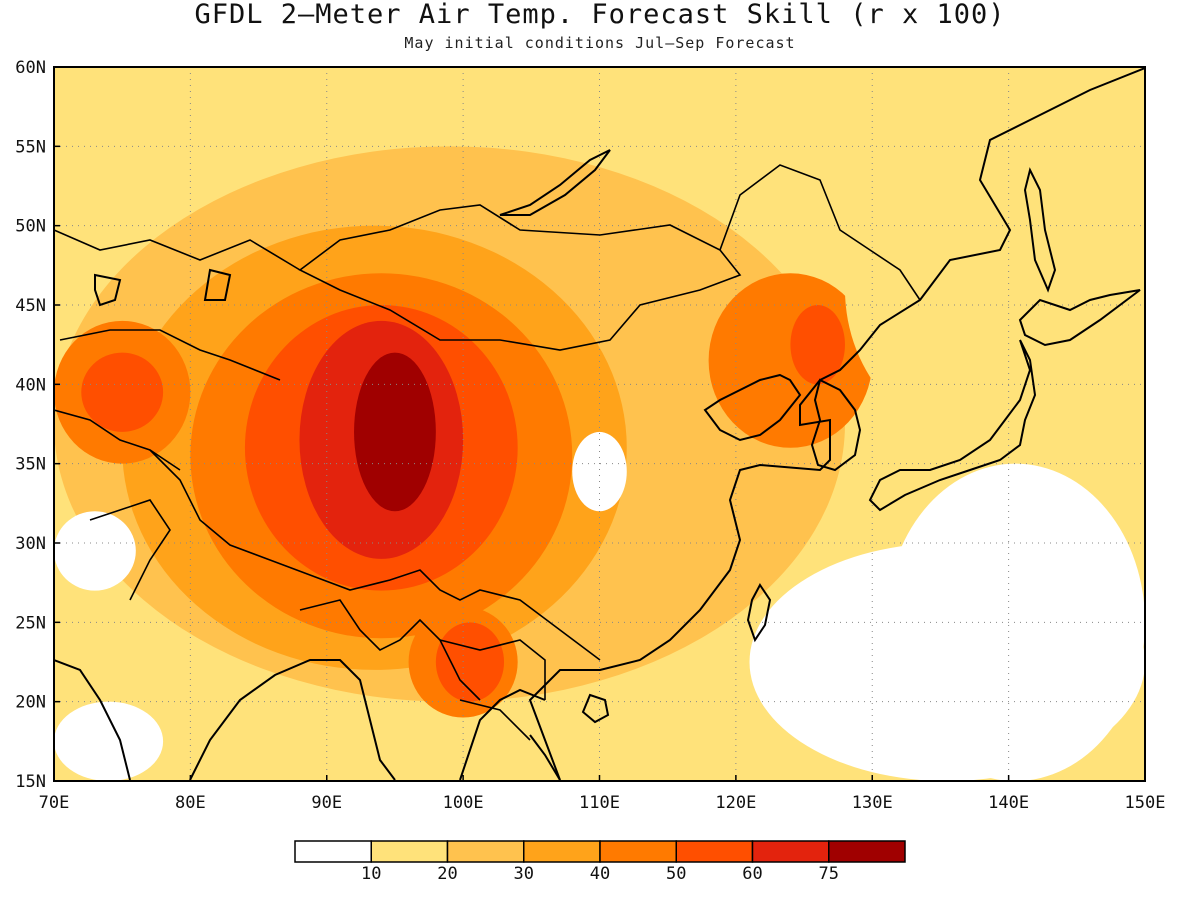 The width and height of the screenshot is (1200, 900). What do you see at coordinates (30, 306) in the screenshot?
I see `lat-tick-label: 45N` at bounding box center [30, 306].